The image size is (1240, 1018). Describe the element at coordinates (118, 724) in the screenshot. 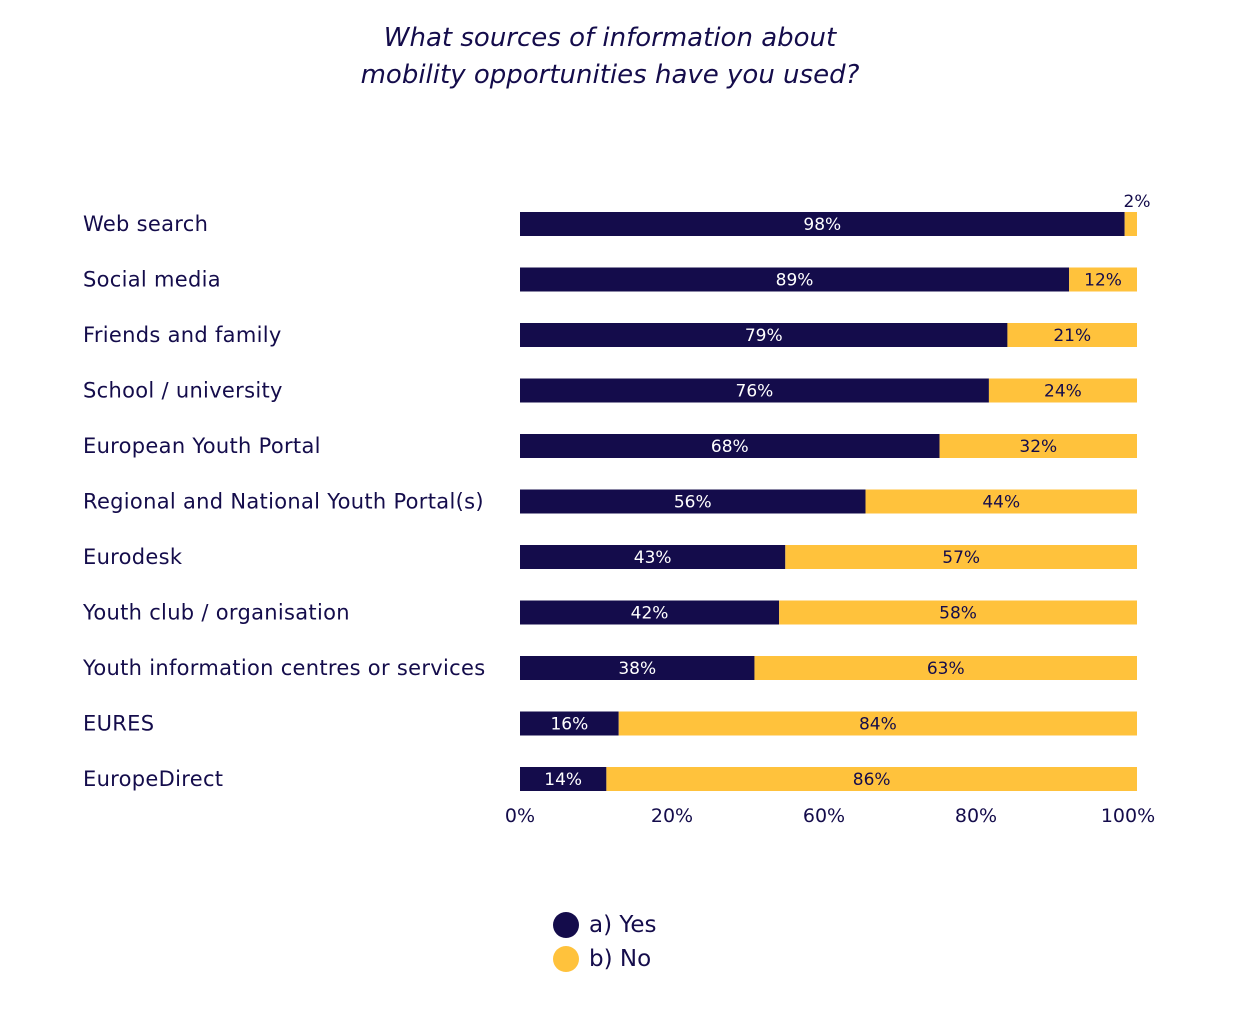

I see `category-label: EURES` at that location.